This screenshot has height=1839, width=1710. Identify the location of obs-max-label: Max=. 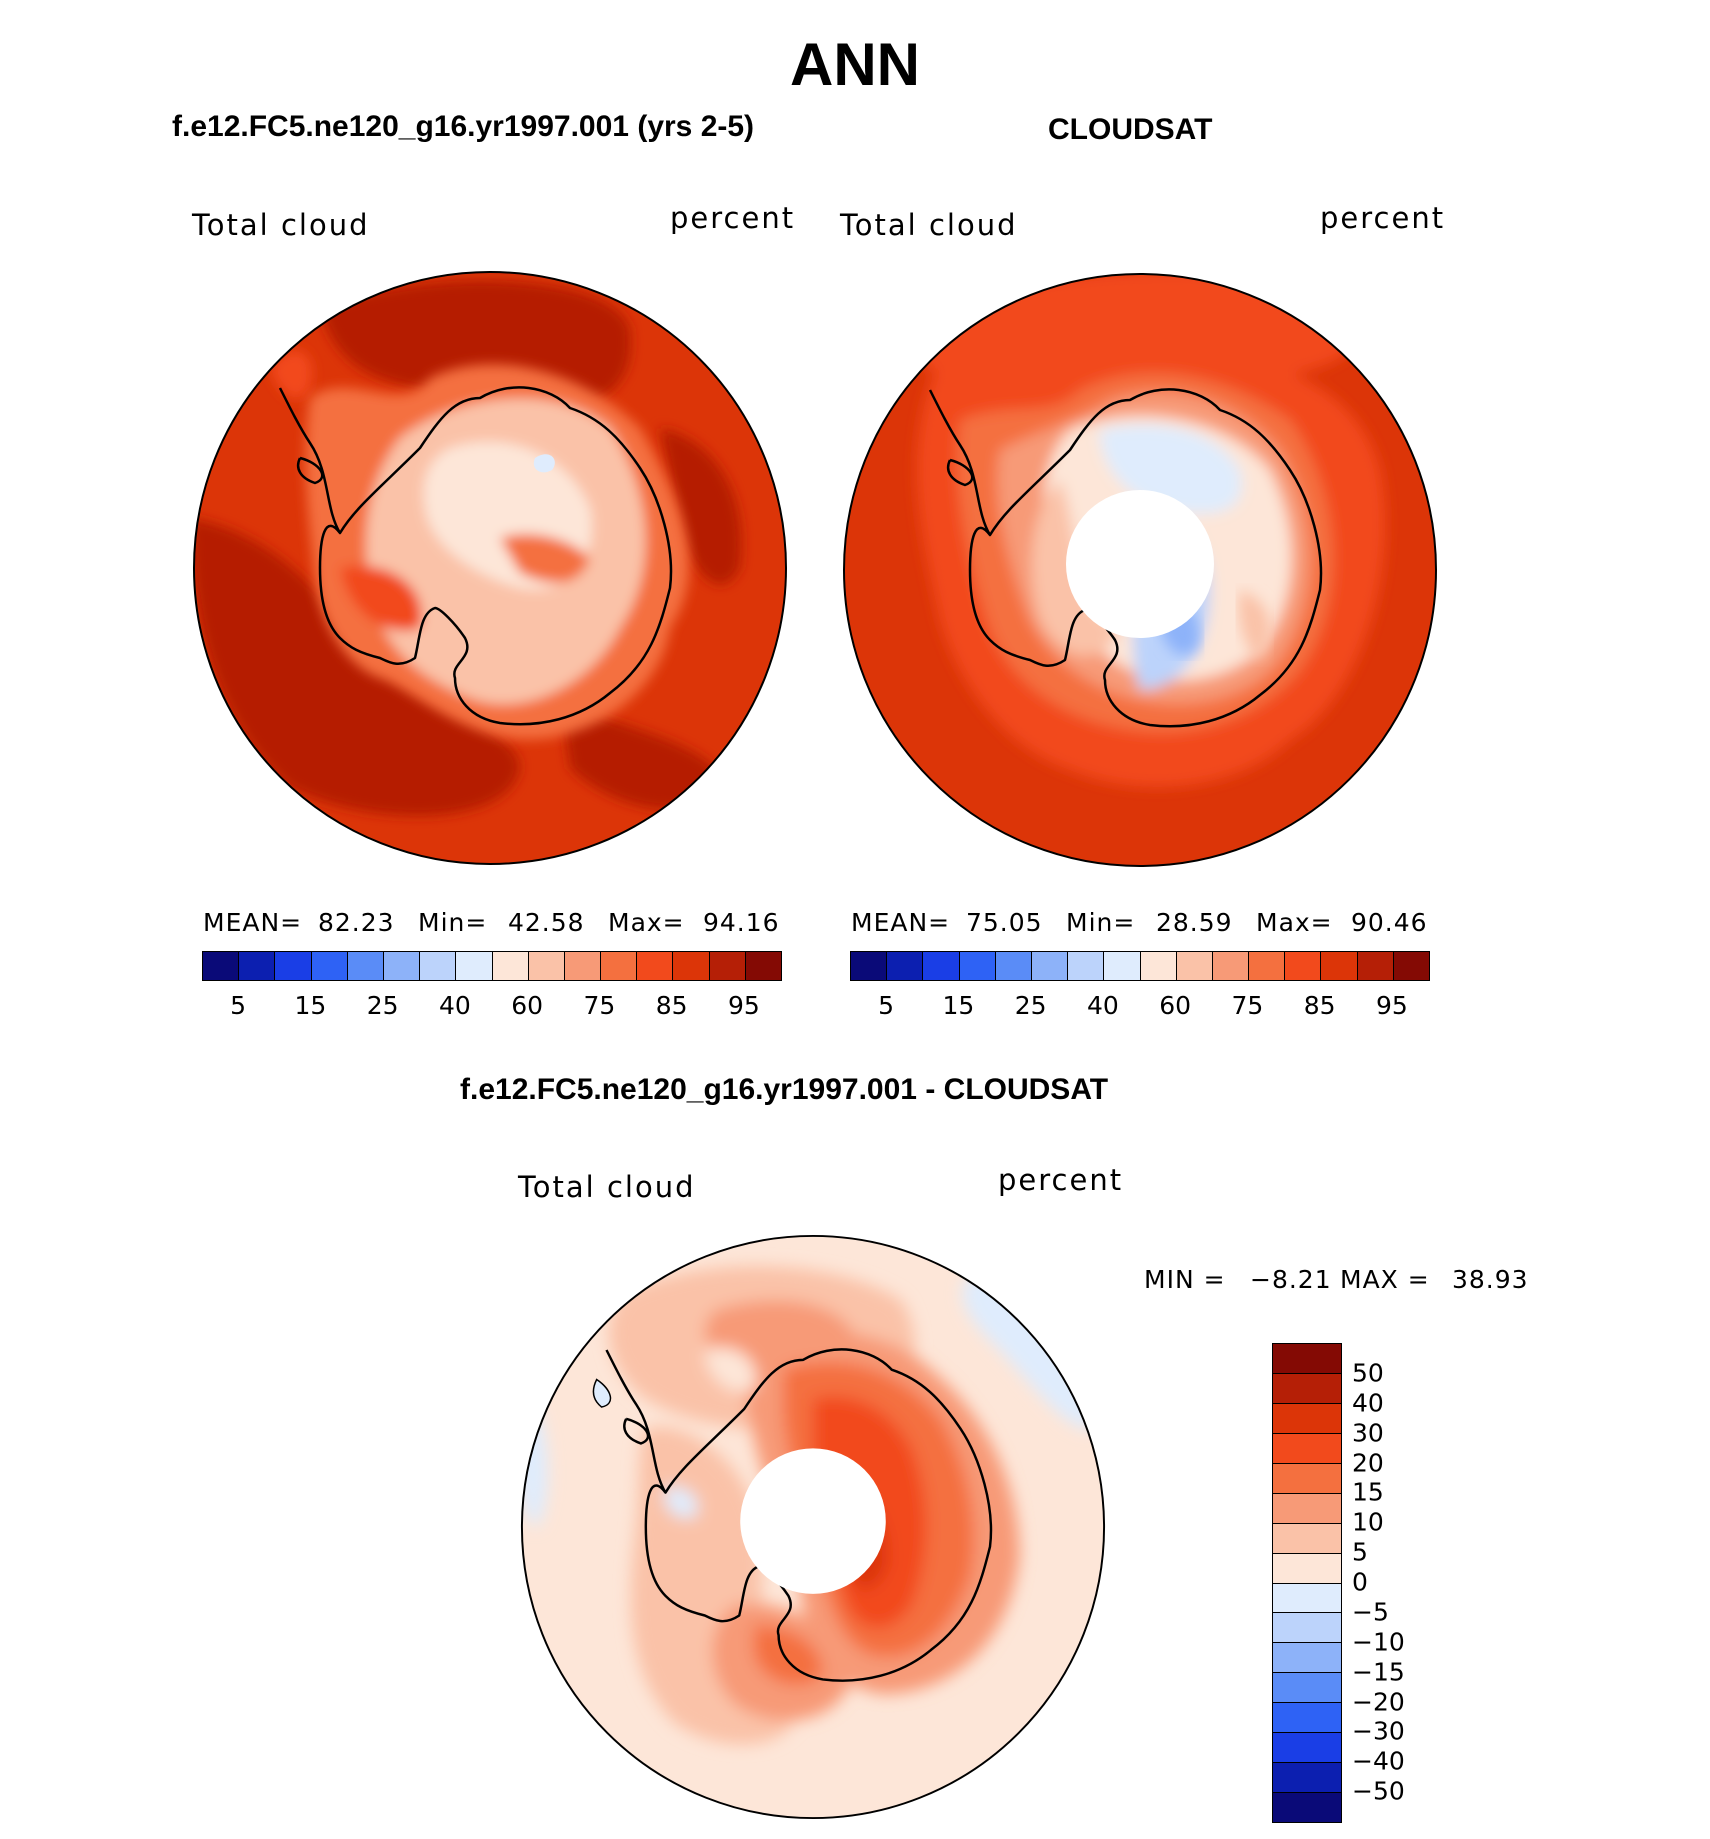
(1294, 922).